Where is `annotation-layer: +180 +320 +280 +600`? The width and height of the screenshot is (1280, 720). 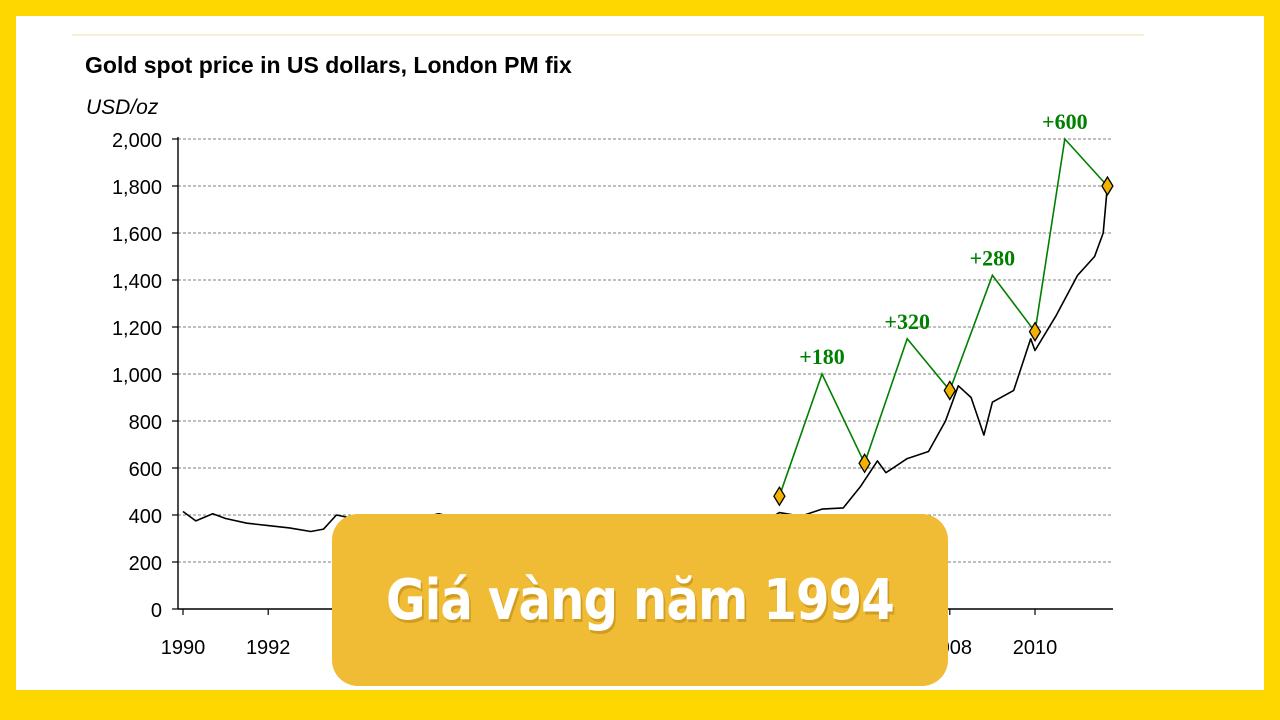
annotation-layer: +180 +320 +280 +600 is located at coordinates (943, 303).